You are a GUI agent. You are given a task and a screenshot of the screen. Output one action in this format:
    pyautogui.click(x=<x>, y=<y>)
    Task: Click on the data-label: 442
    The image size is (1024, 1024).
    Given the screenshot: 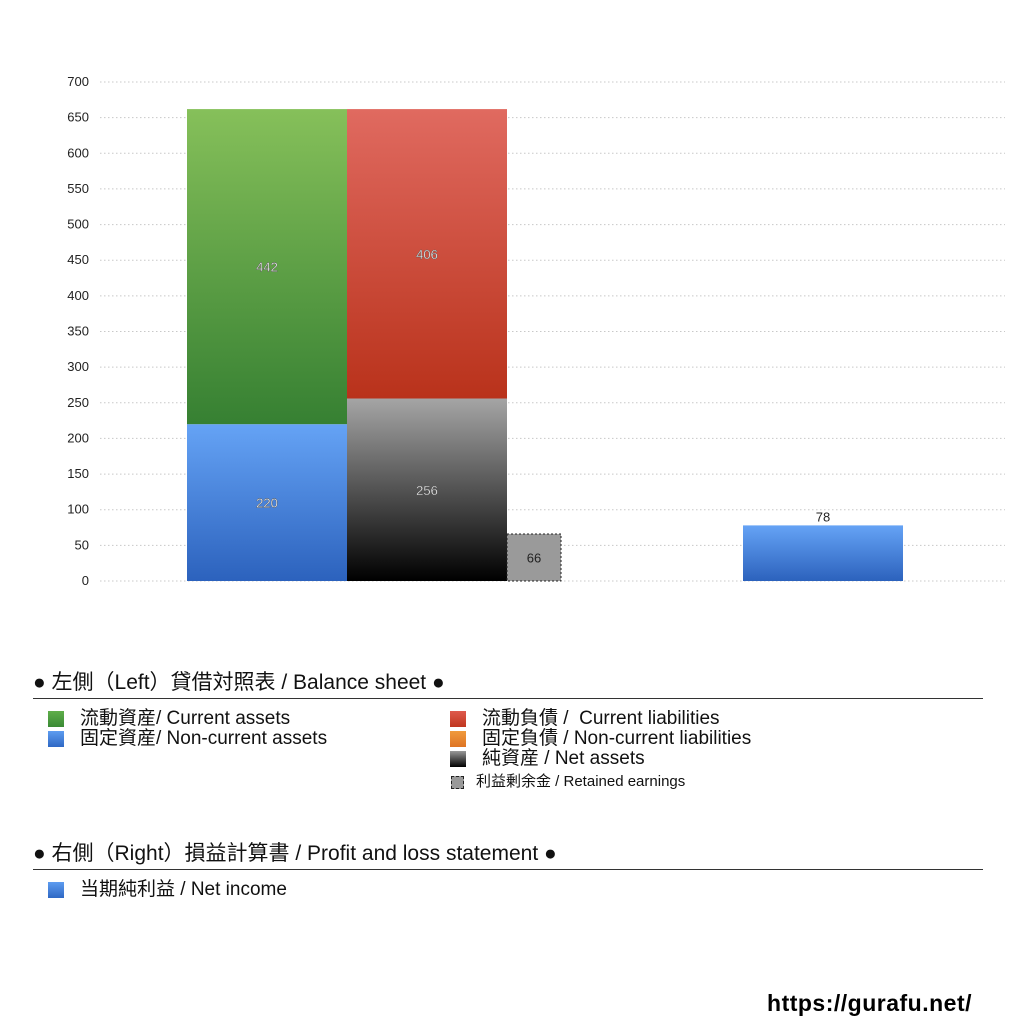 What is the action you would take?
    pyautogui.click(x=267, y=267)
    